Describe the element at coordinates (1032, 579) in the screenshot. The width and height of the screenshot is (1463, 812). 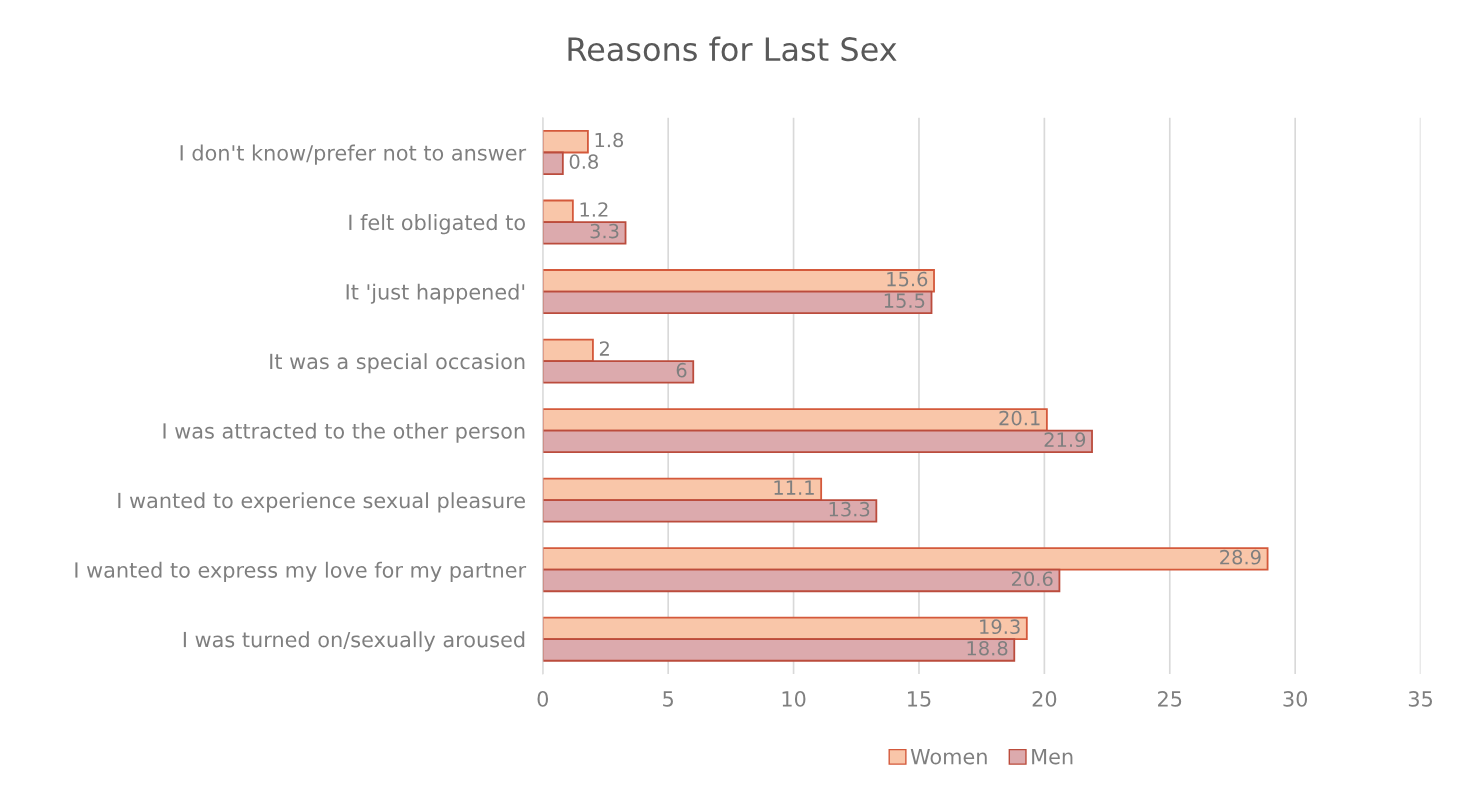
I see `data-label: 20.6` at that location.